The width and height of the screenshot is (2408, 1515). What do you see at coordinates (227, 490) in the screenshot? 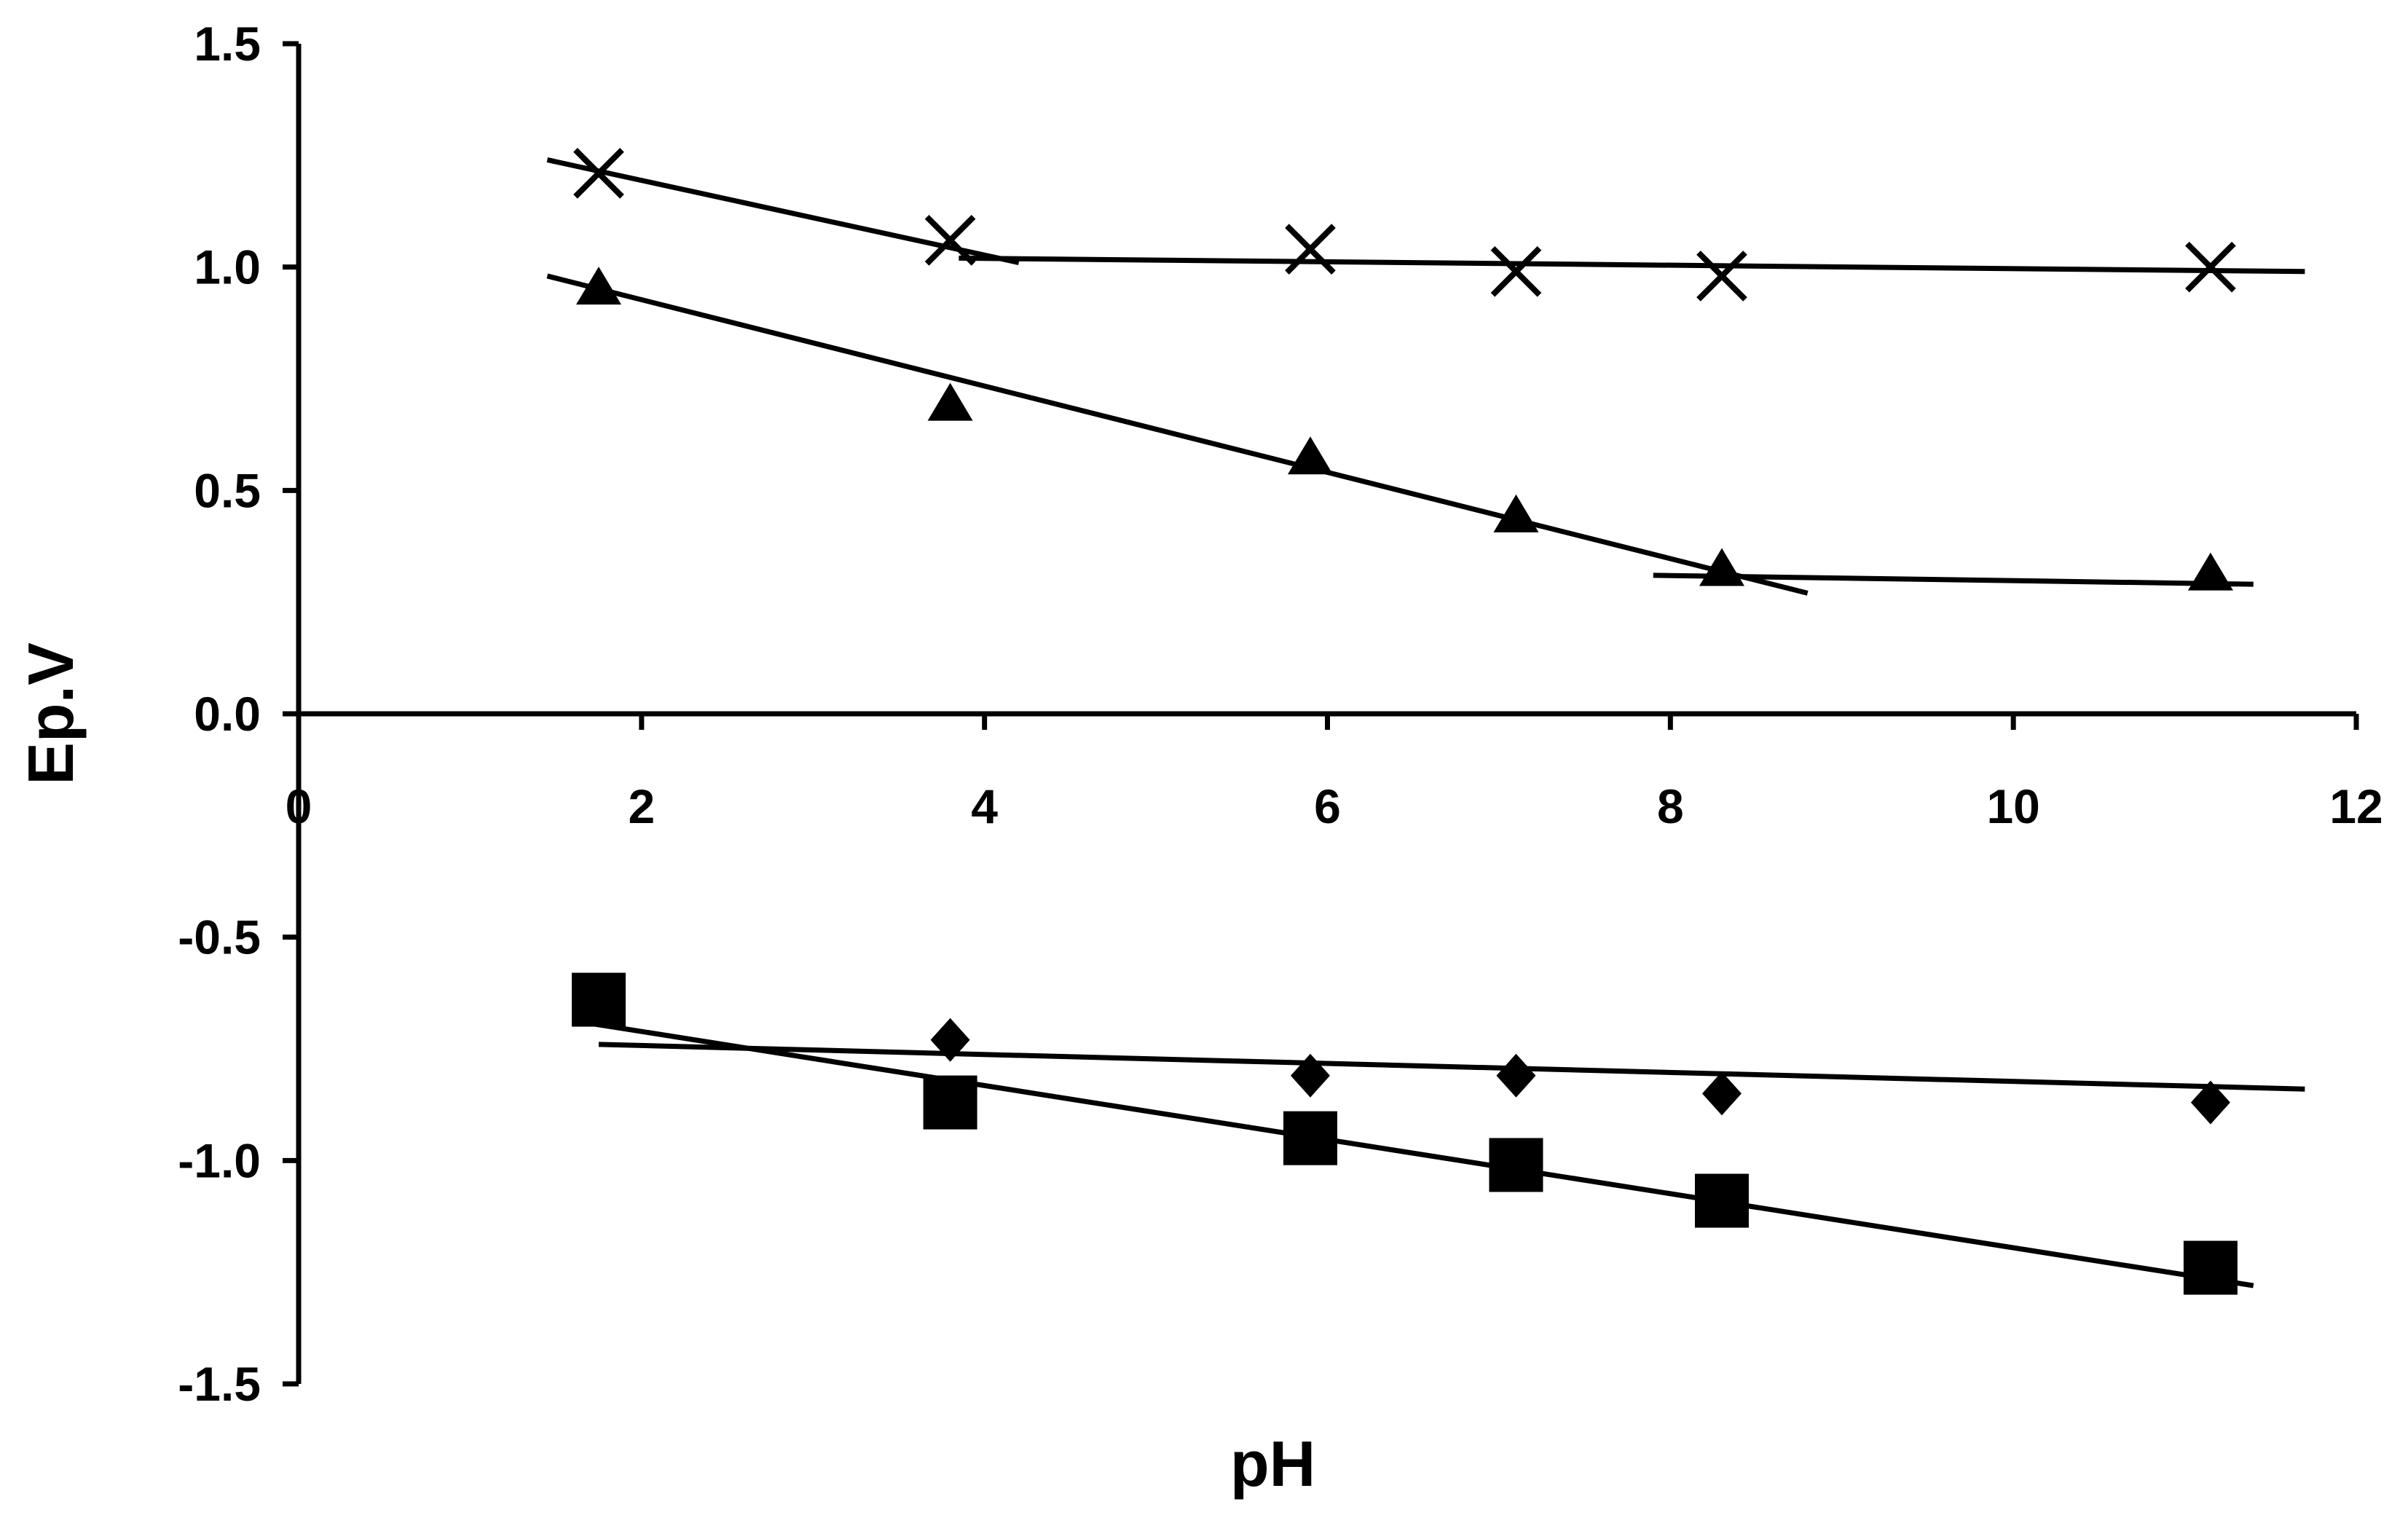
I see `y-tick-label: 0.5` at bounding box center [227, 490].